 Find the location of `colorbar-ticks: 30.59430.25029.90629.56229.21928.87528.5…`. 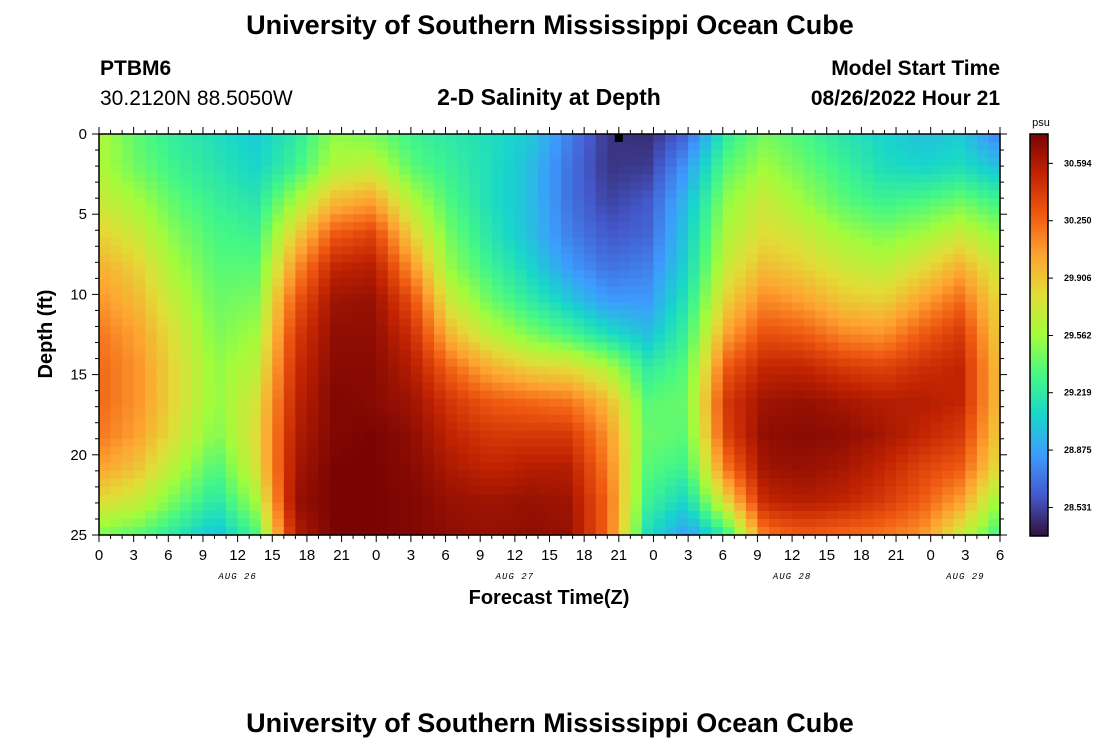

colorbar-ticks: 30.59430.25029.90629.56229.21928.87528.5… is located at coordinates (1070, 335).